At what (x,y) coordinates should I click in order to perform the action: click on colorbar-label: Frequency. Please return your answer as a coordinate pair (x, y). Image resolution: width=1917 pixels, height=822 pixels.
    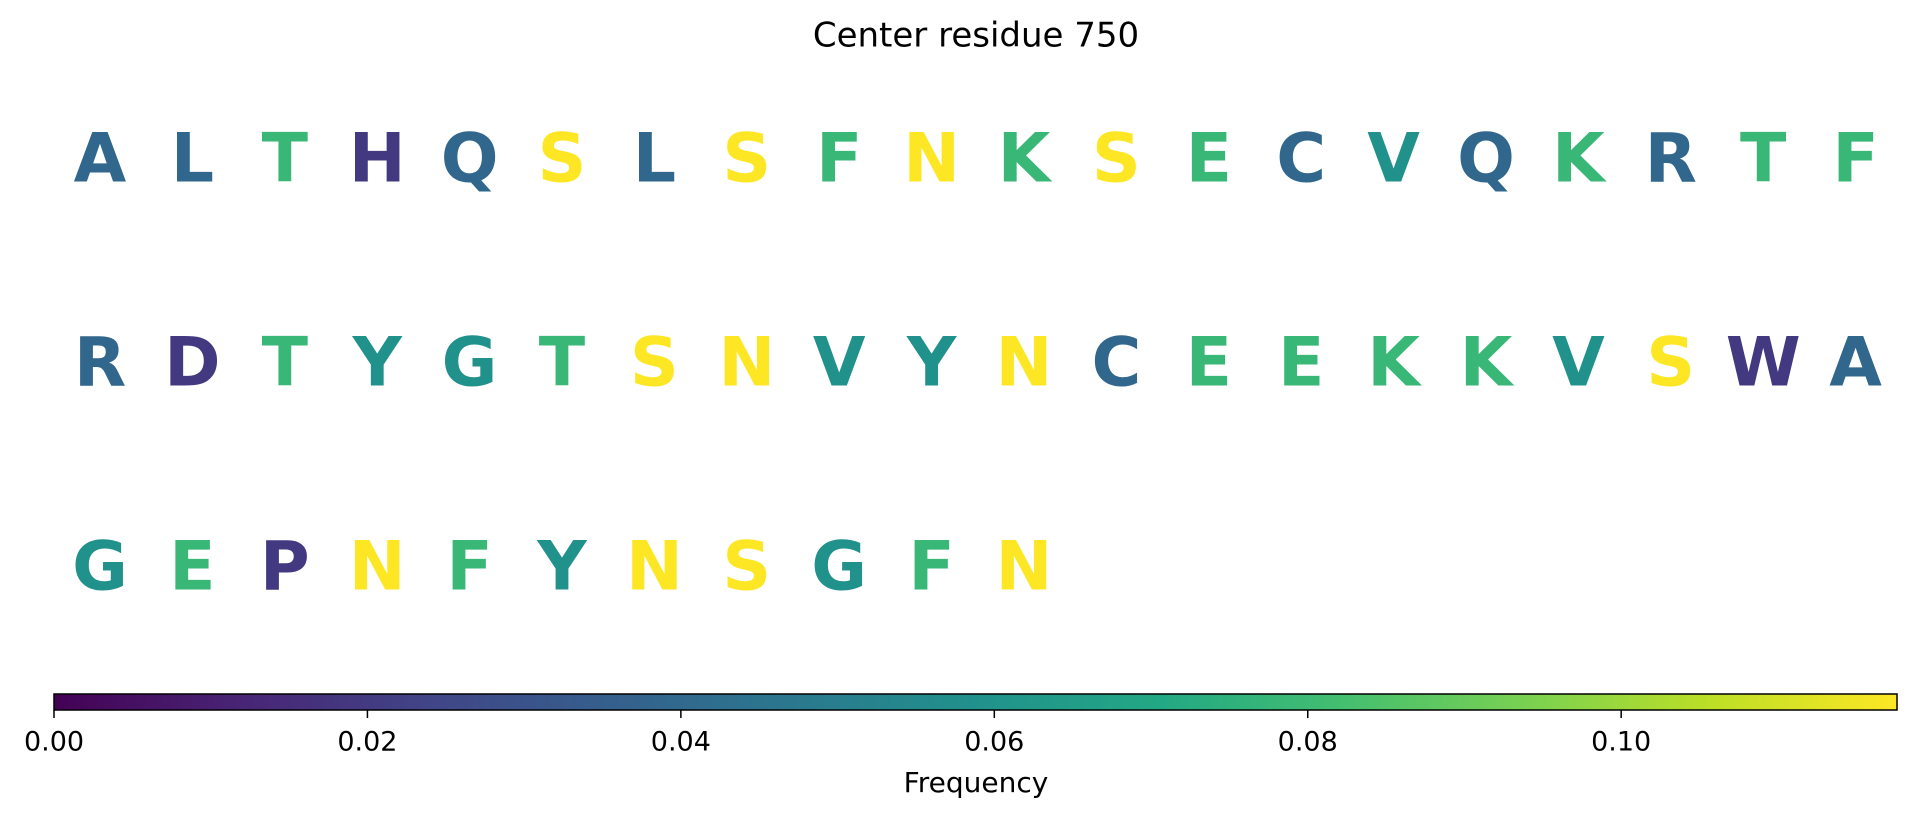
    Looking at the image, I should click on (976, 782).